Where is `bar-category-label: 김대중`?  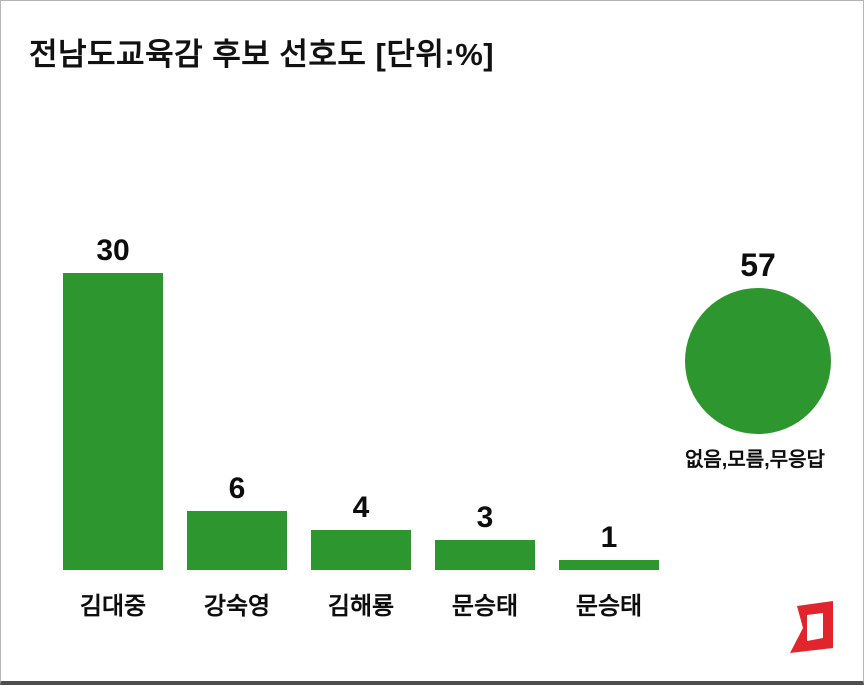 bar-category-label: 김대중 is located at coordinates (113, 606).